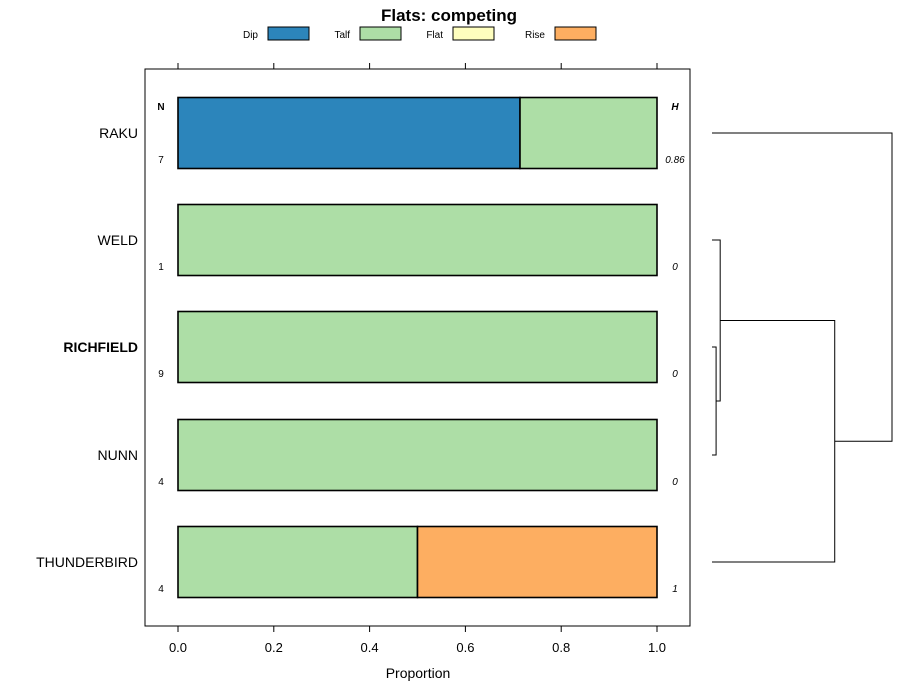 The width and height of the screenshot is (900, 700). What do you see at coordinates (349, 133) in the screenshot?
I see `bar-segment-raku-dip` at bounding box center [349, 133].